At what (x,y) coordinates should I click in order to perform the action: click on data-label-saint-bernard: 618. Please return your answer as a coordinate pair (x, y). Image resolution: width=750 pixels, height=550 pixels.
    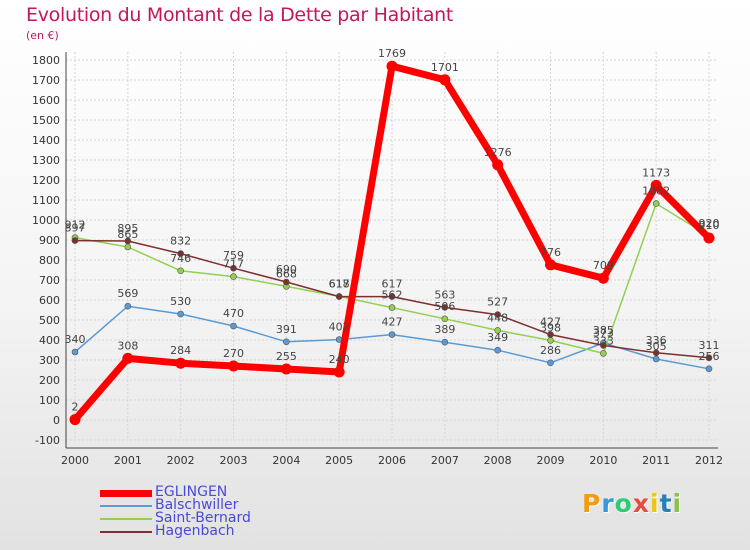
    Looking at the image, I should click on (339, 283).